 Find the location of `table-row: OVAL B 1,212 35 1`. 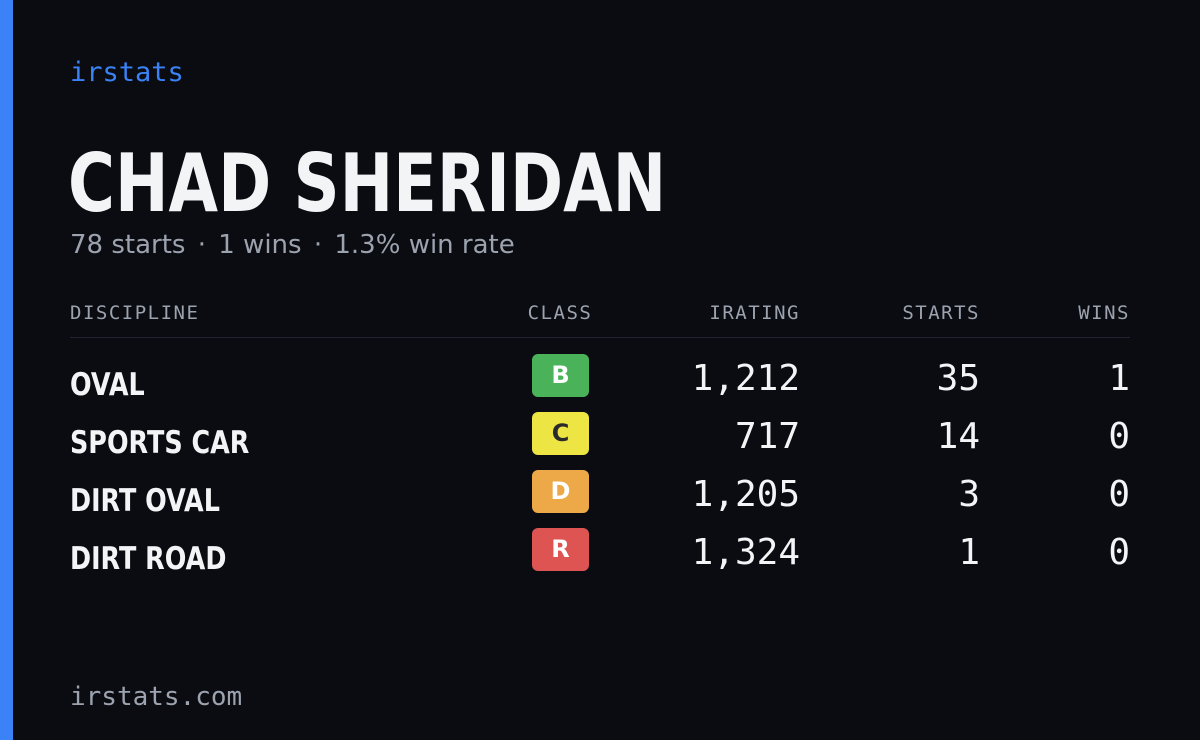

table-row: OVAL B 1,212 35 1 is located at coordinates (600, 381).